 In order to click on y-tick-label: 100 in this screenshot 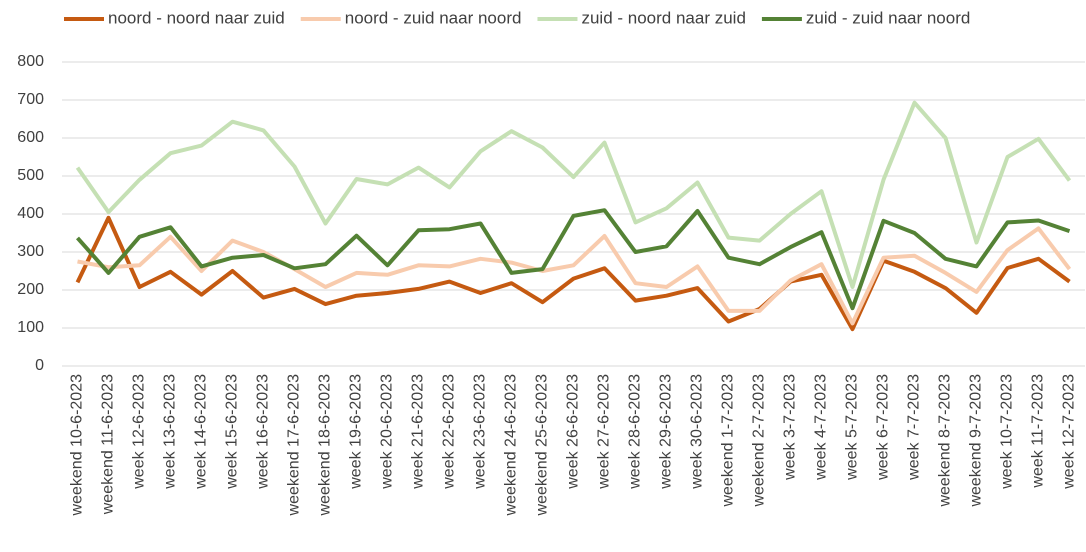, I will do `click(30, 327)`.